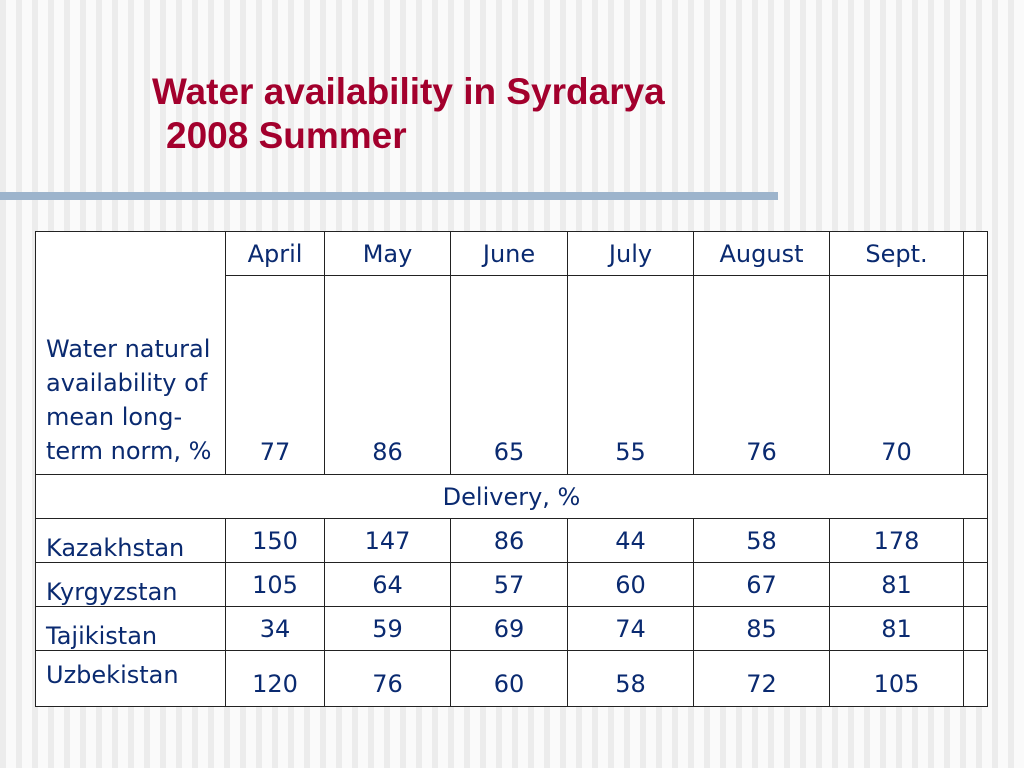 This screenshot has width=1024, height=768. Describe the element at coordinates (896, 540) in the screenshot. I see `delivery-value-cell: 178` at that location.